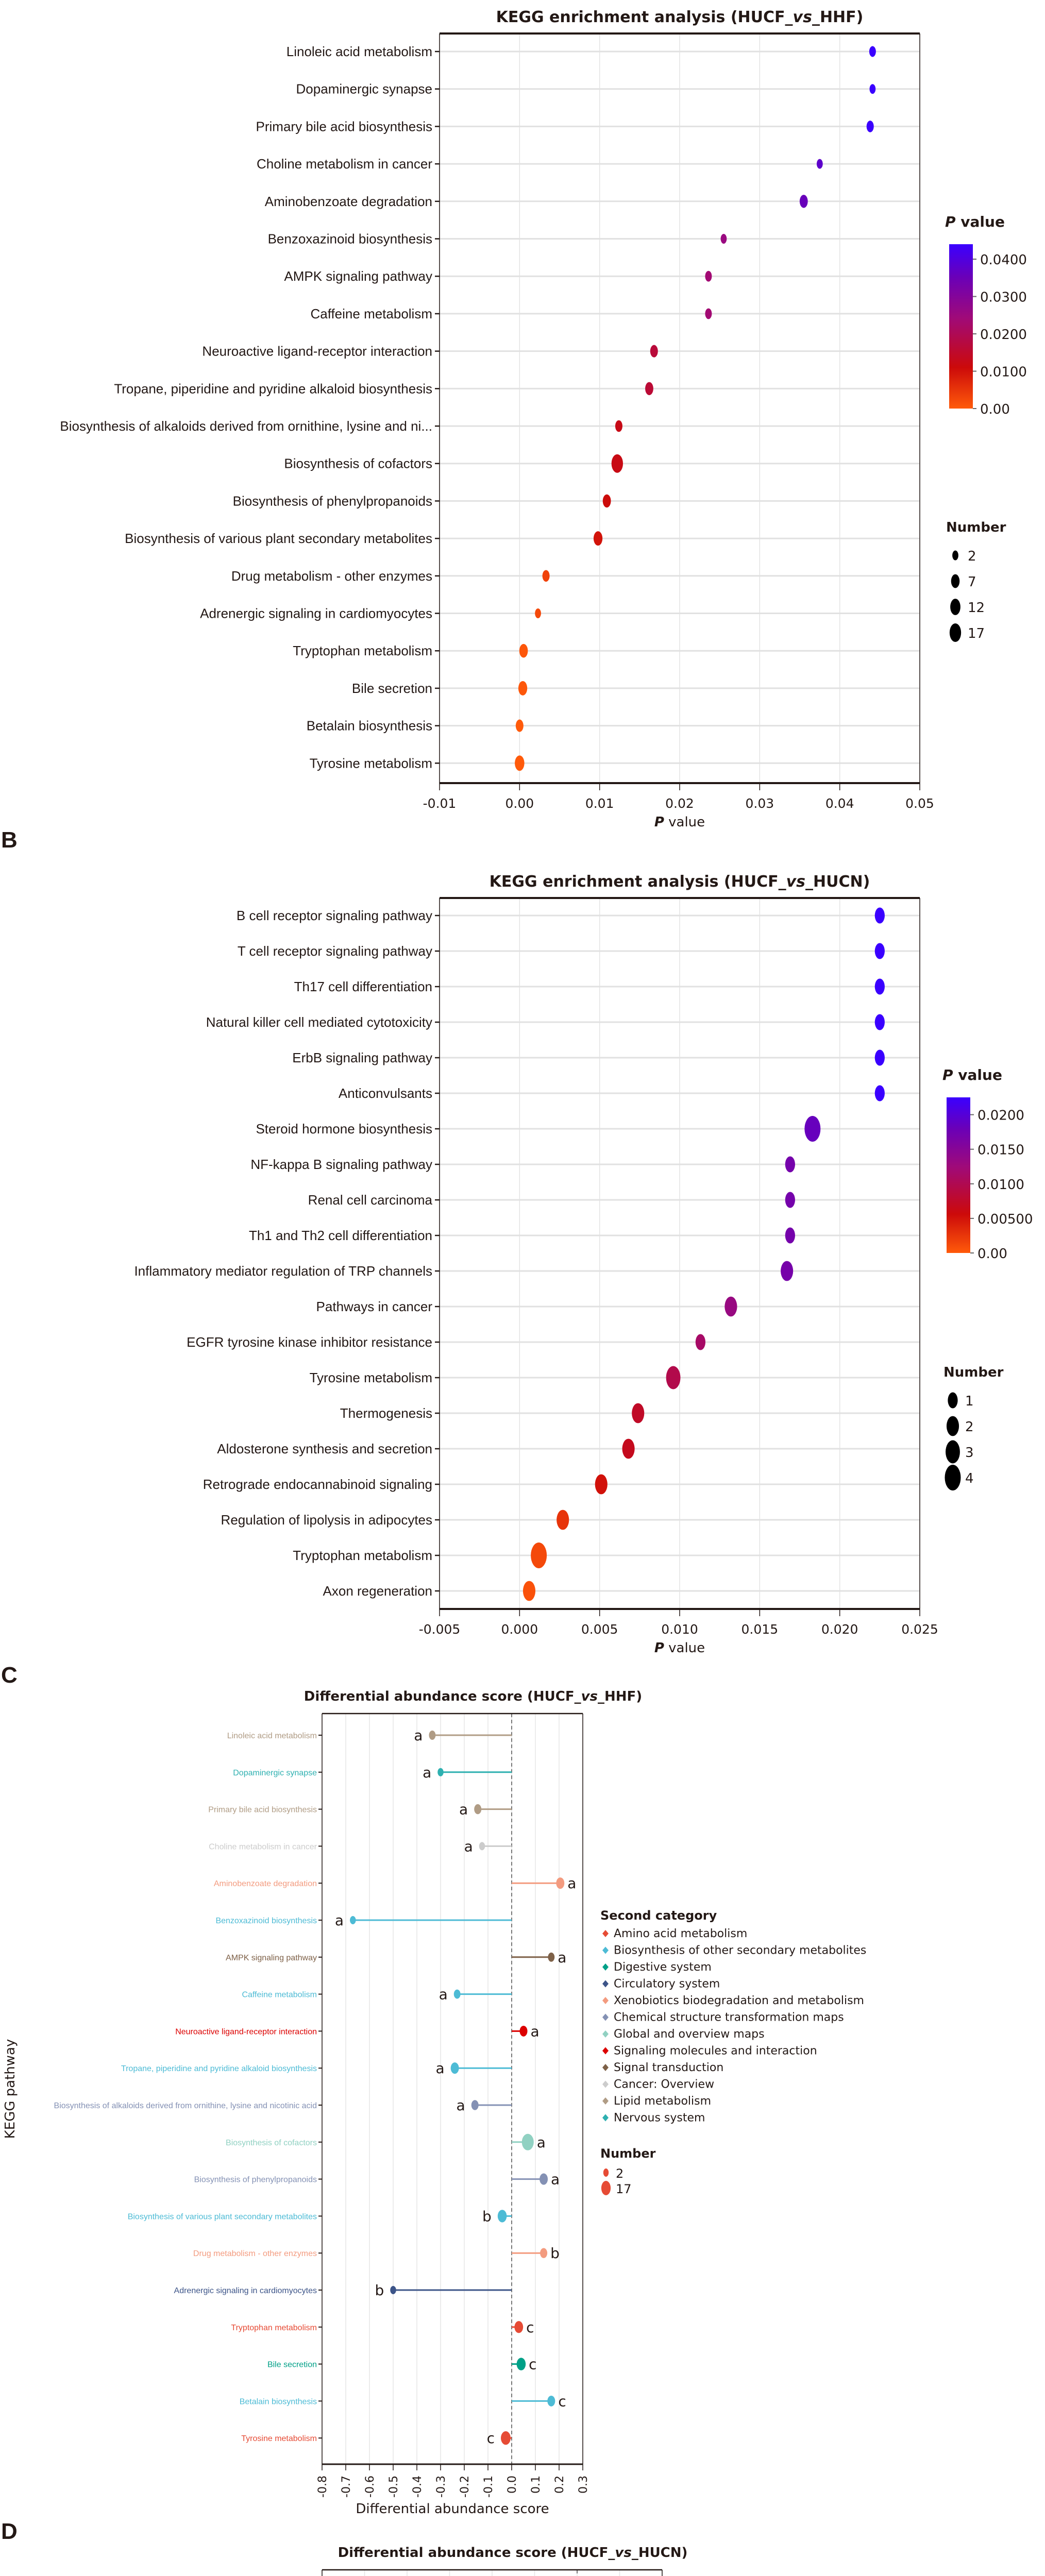 This screenshot has width=1045, height=2576. What do you see at coordinates (370, 1200) in the screenshot?
I see `y-tick-label: Renal cell carcinoma` at bounding box center [370, 1200].